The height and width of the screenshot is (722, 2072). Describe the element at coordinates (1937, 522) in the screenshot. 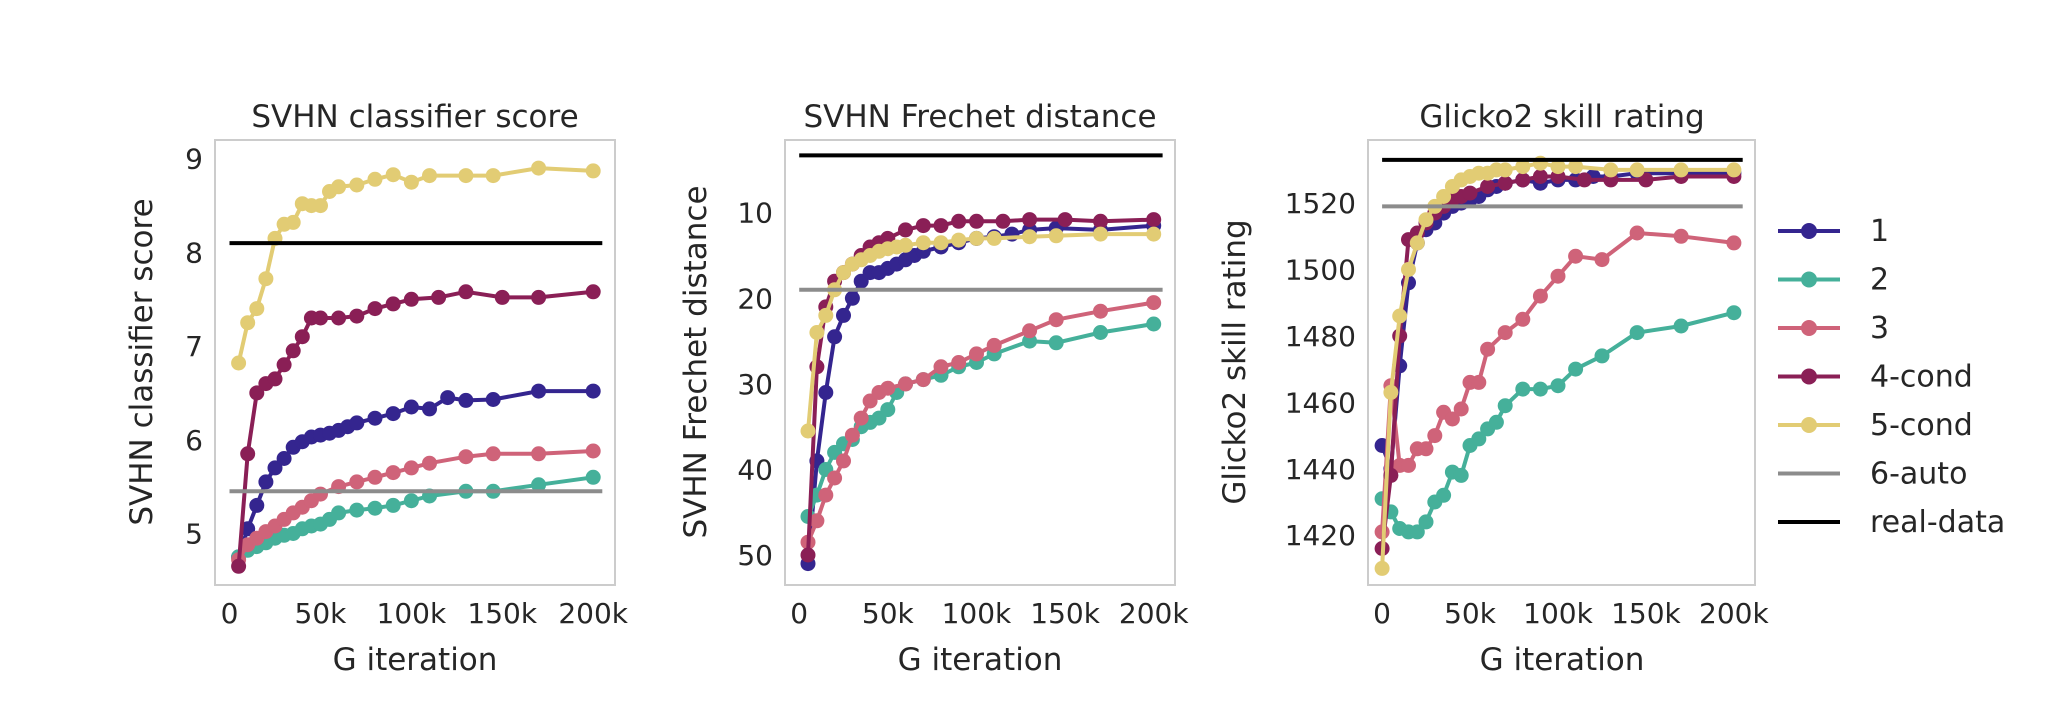

I see `legend-label: real-data` at that location.